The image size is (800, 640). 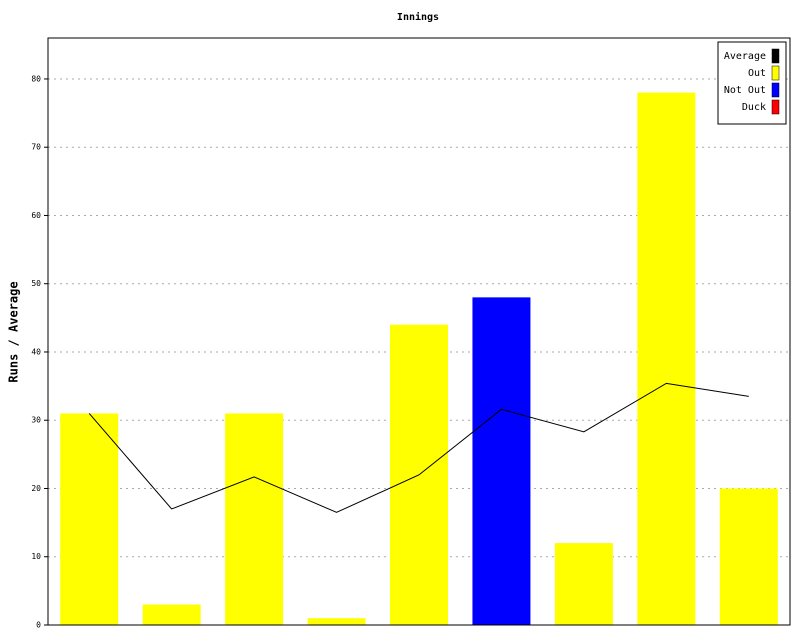 What do you see at coordinates (36, 351) in the screenshot?
I see `y-tick-label: 40` at bounding box center [36, 351].